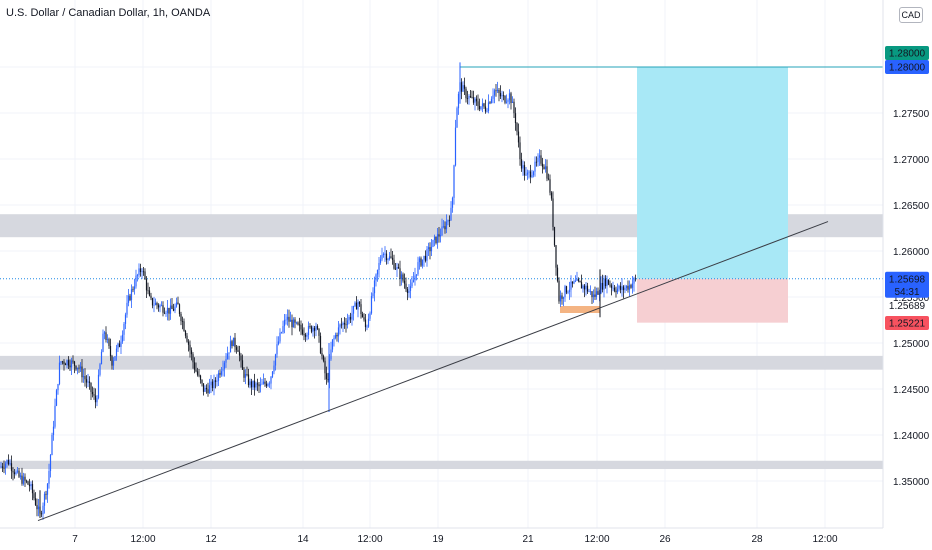 The width and height of the screenshot is (932, 550). Describe the element at coordinates (907, 188) in the screenshot. I see `price-axis-labels: 1.28000 1.28000 1.25698 54:31 1.25689 1.25221` at that location.